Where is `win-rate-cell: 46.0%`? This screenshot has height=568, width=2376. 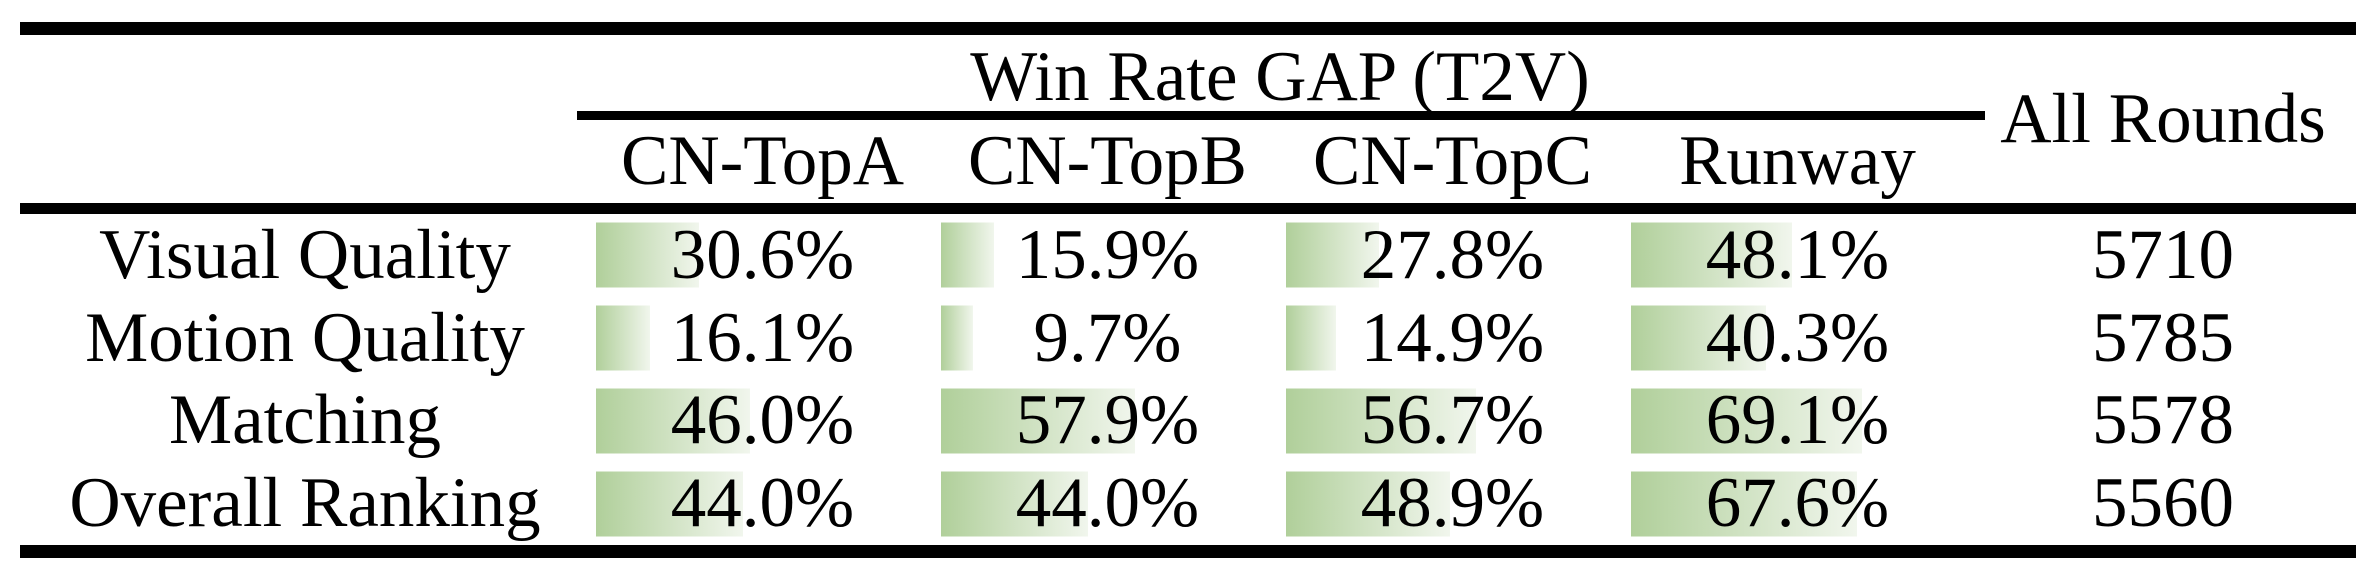 win-rate-cell: 46.0% is located at coordinates (762, 421).